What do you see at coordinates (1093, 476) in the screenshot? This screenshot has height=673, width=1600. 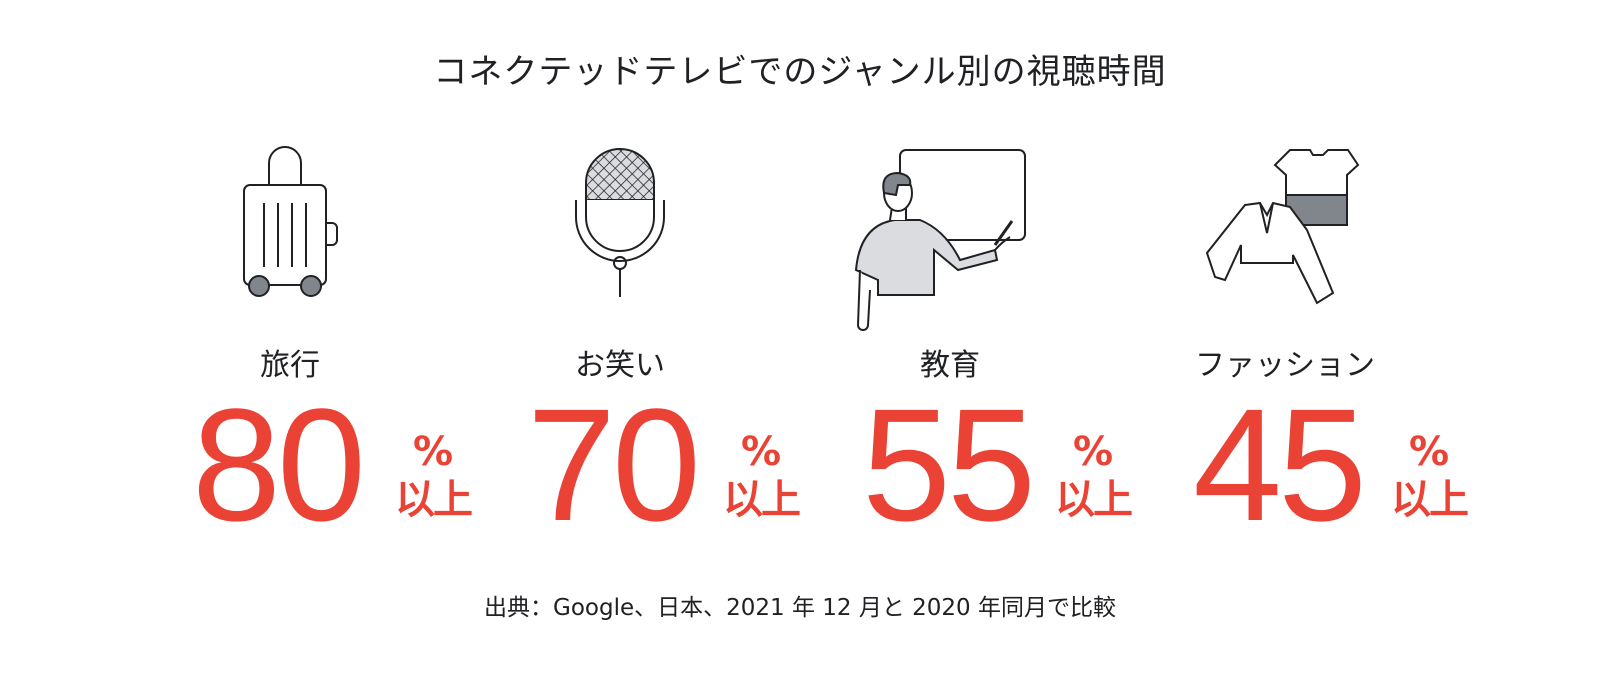 I see `stat-suffix-education: % 以上` at bounding box center [1093, 476].